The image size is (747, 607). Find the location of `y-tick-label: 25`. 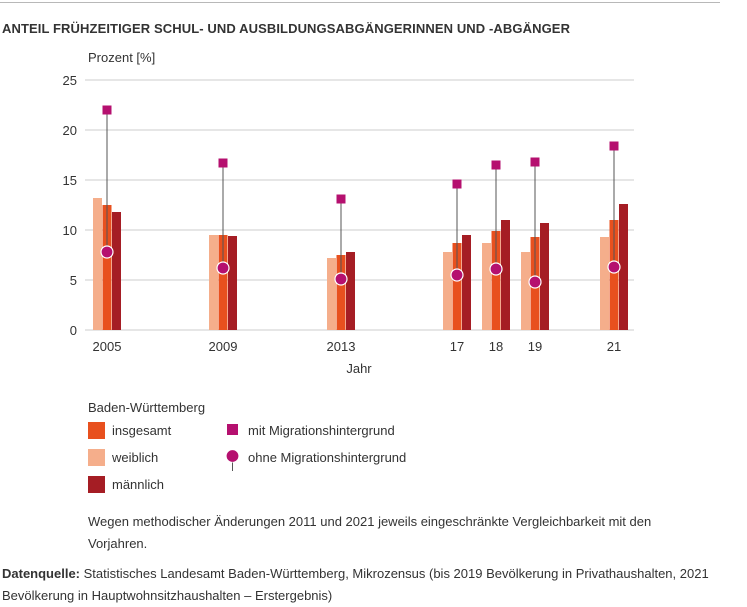

y-tick-label: 25 is located at coordinates (70, 80).